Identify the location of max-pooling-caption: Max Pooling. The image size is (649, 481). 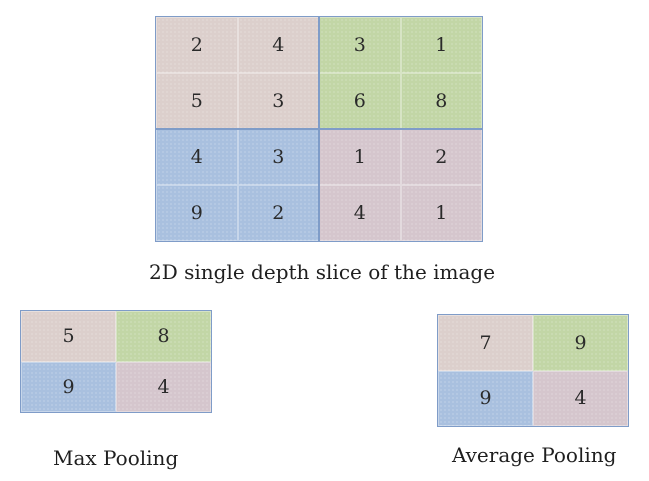
(116, 458).